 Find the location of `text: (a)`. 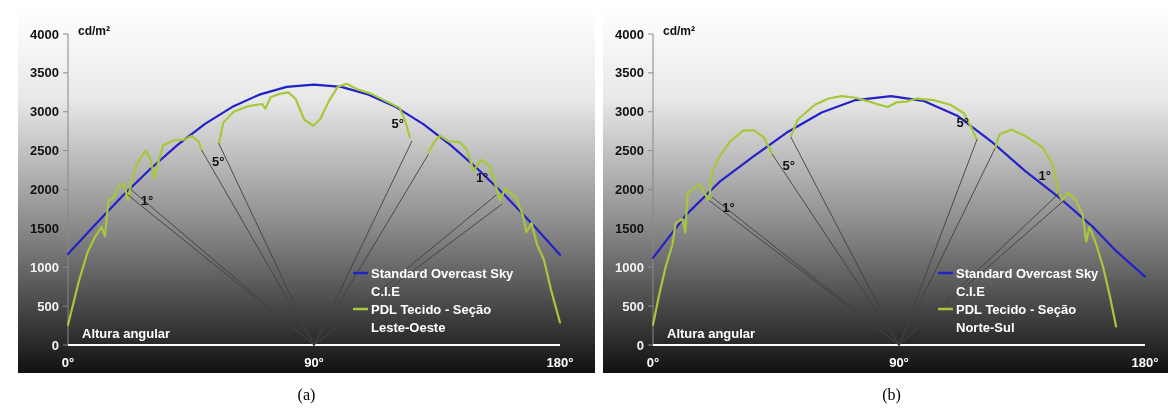

text: (a) is located at coordinates (306, 395).